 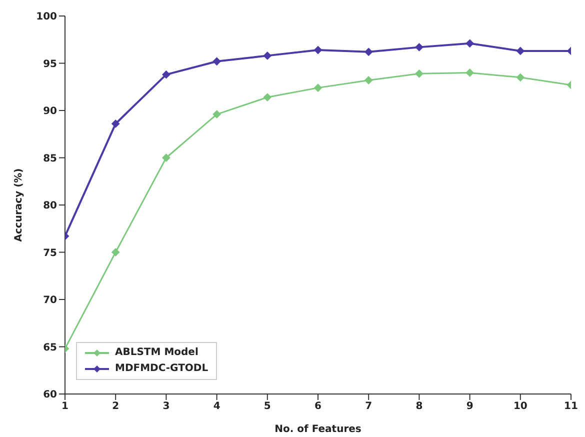 What do you see at coordinates (470, 406) in the screenshot?
I see `x-tick-label: 9` at bounding box center [470, 406].